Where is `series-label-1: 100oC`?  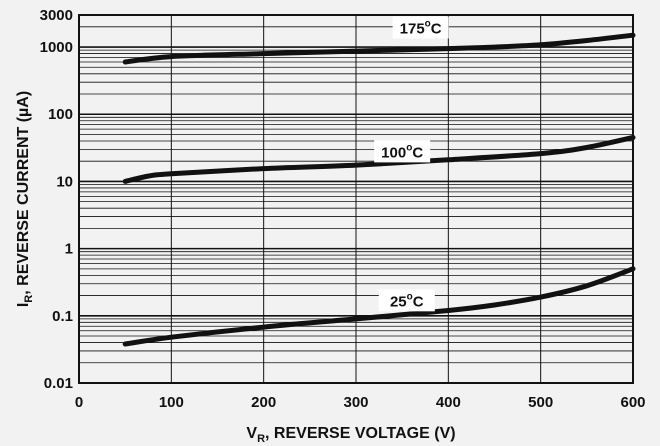
series-label-1: 100oC is located at coordinates (402, 151).